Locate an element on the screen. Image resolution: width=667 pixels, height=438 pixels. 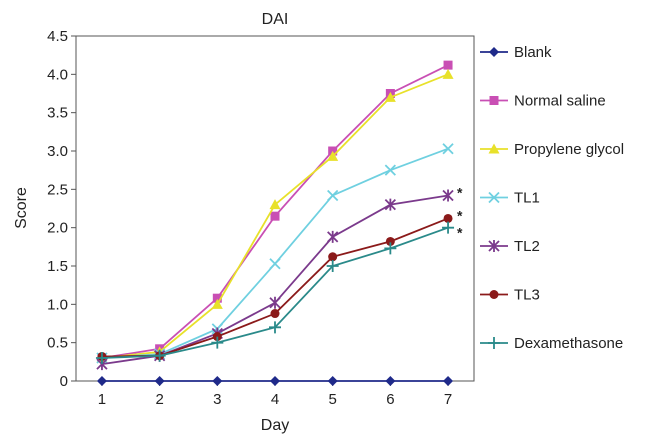
series-blank is located at coordinates (275, 381).